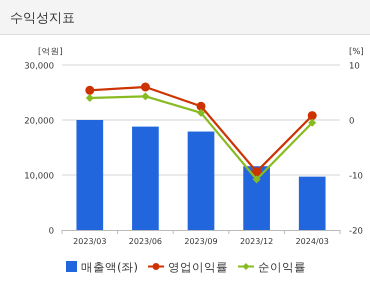 The image size is (370, 285). What do you see at coordinates (354, 67) in the screenshot?
I see `y2-tick-label: 10` at bounding box center [354, 67].